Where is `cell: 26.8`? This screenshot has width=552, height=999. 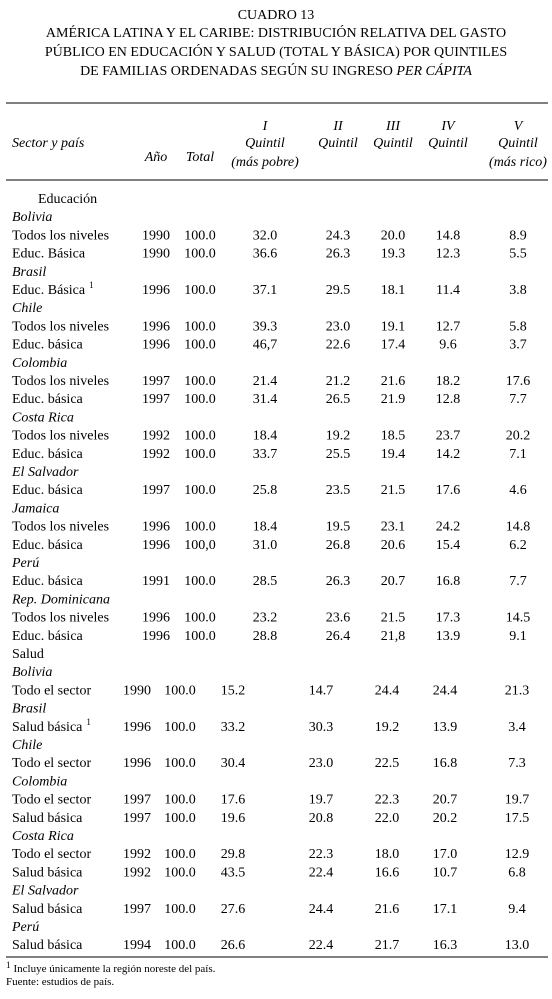
cell: 26.8 is located at coordinates (338, 545).